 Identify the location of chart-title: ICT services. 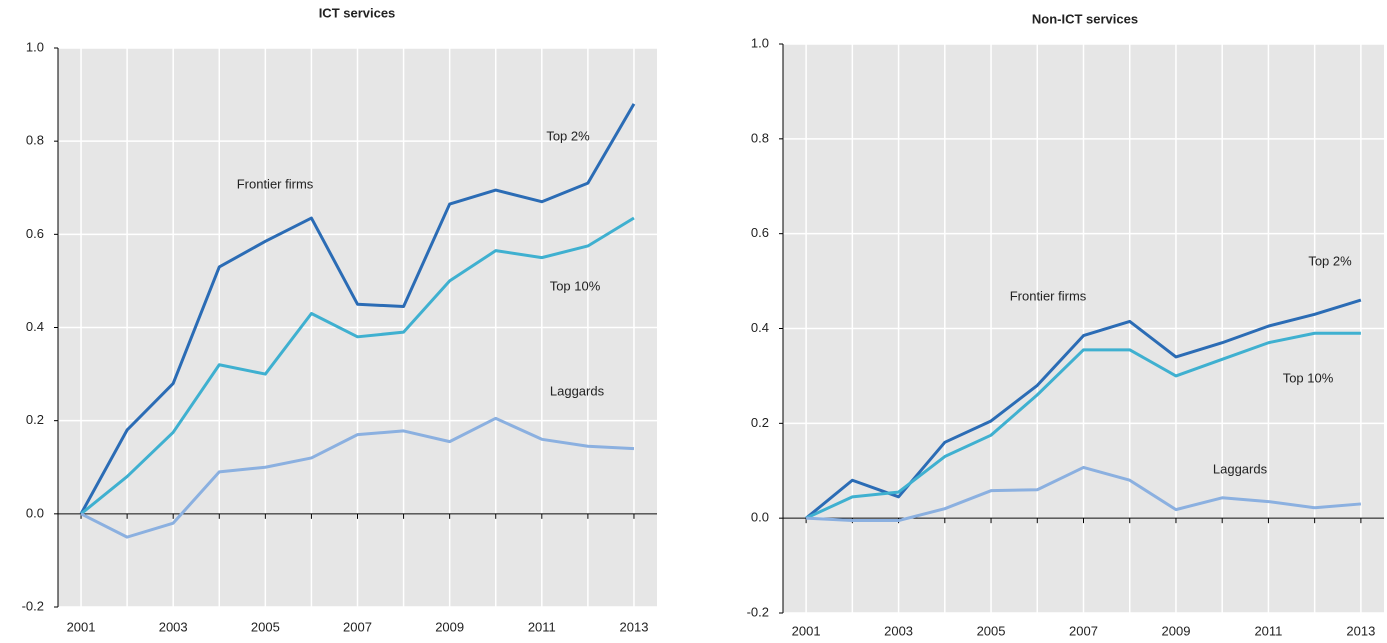
(357, 12).